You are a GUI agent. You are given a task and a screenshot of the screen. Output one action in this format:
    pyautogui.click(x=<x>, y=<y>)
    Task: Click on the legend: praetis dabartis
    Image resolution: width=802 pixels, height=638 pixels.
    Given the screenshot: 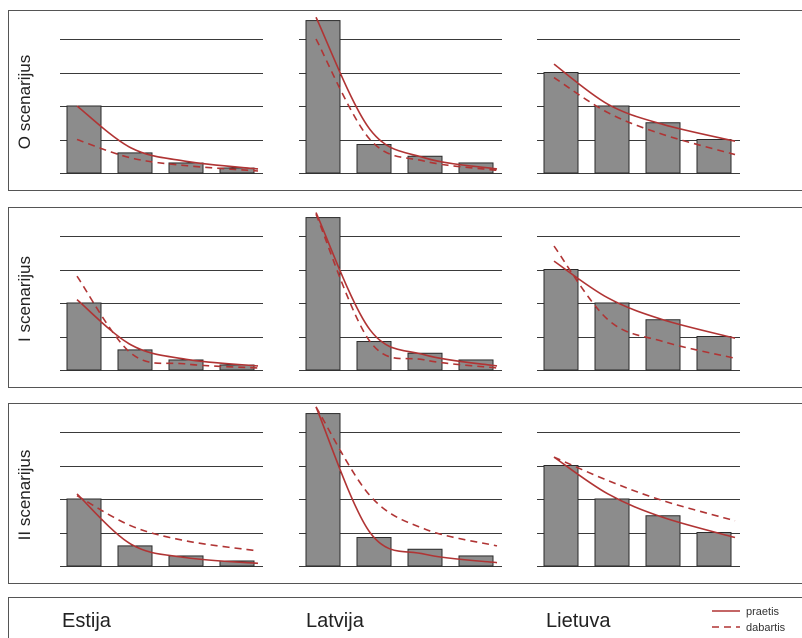 What is the action you would take?
    pyautogui.click(x=749, y=620)
    